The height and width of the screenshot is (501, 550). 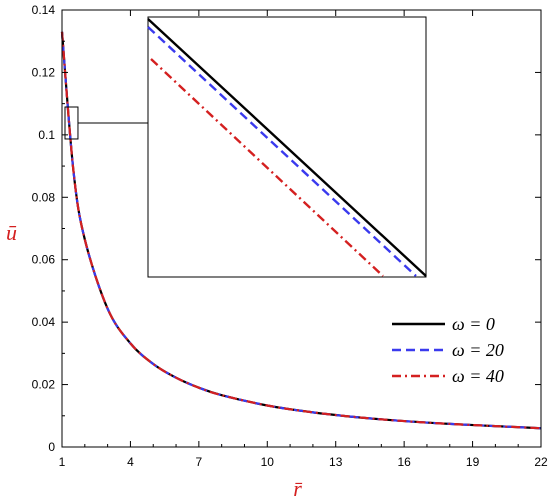 What do you see at coordinates (478, 350) in the screenshot?
I see `legend-label-1: ω = 20` at bounding box center [478, 350].